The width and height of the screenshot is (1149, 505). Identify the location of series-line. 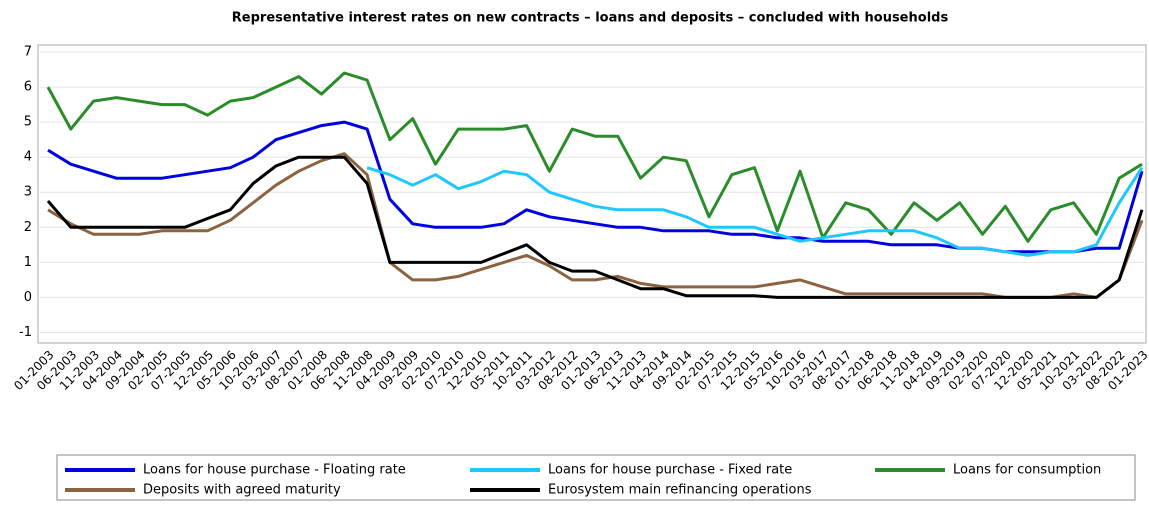
(755, 211).